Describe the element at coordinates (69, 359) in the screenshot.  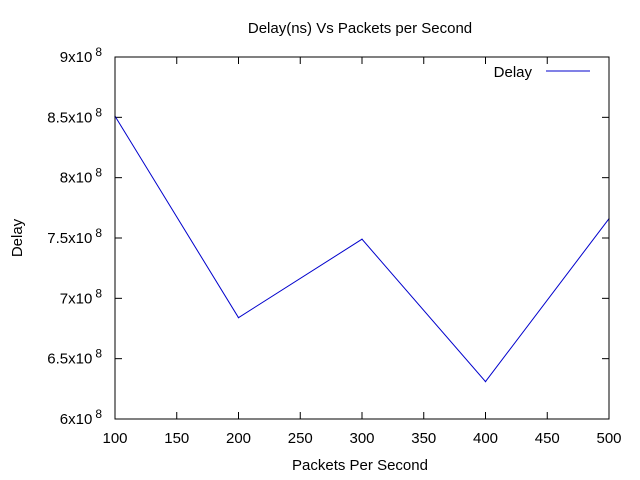
I see `y-tick-mantissa: 6.5x10` at that location.